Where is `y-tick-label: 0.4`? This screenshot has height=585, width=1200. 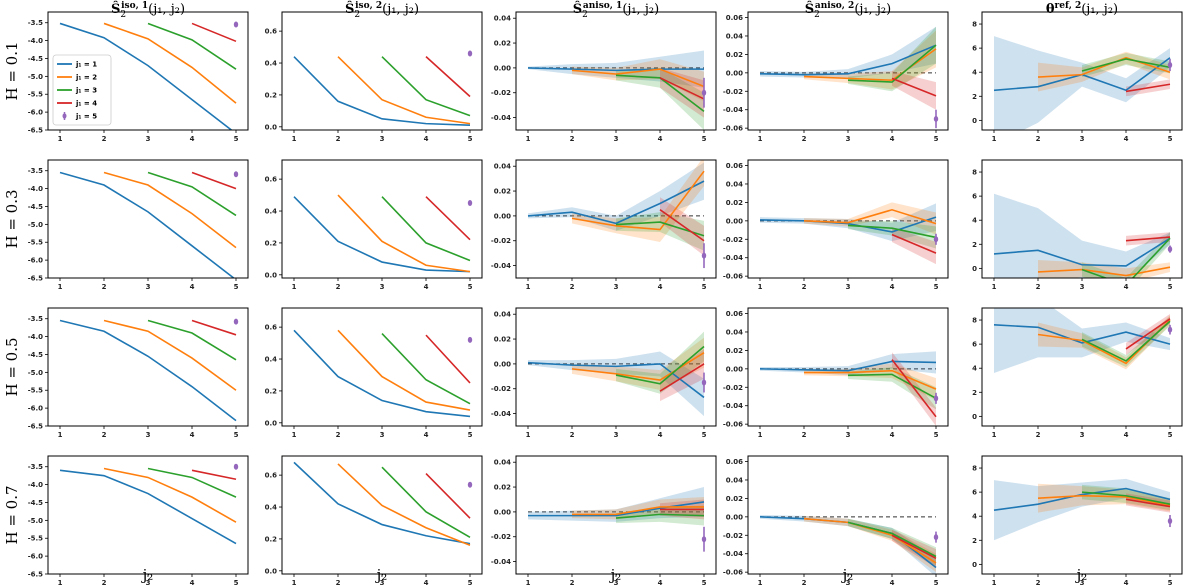 y-tick-label: 0.4 is located at coordinates (271, 64).